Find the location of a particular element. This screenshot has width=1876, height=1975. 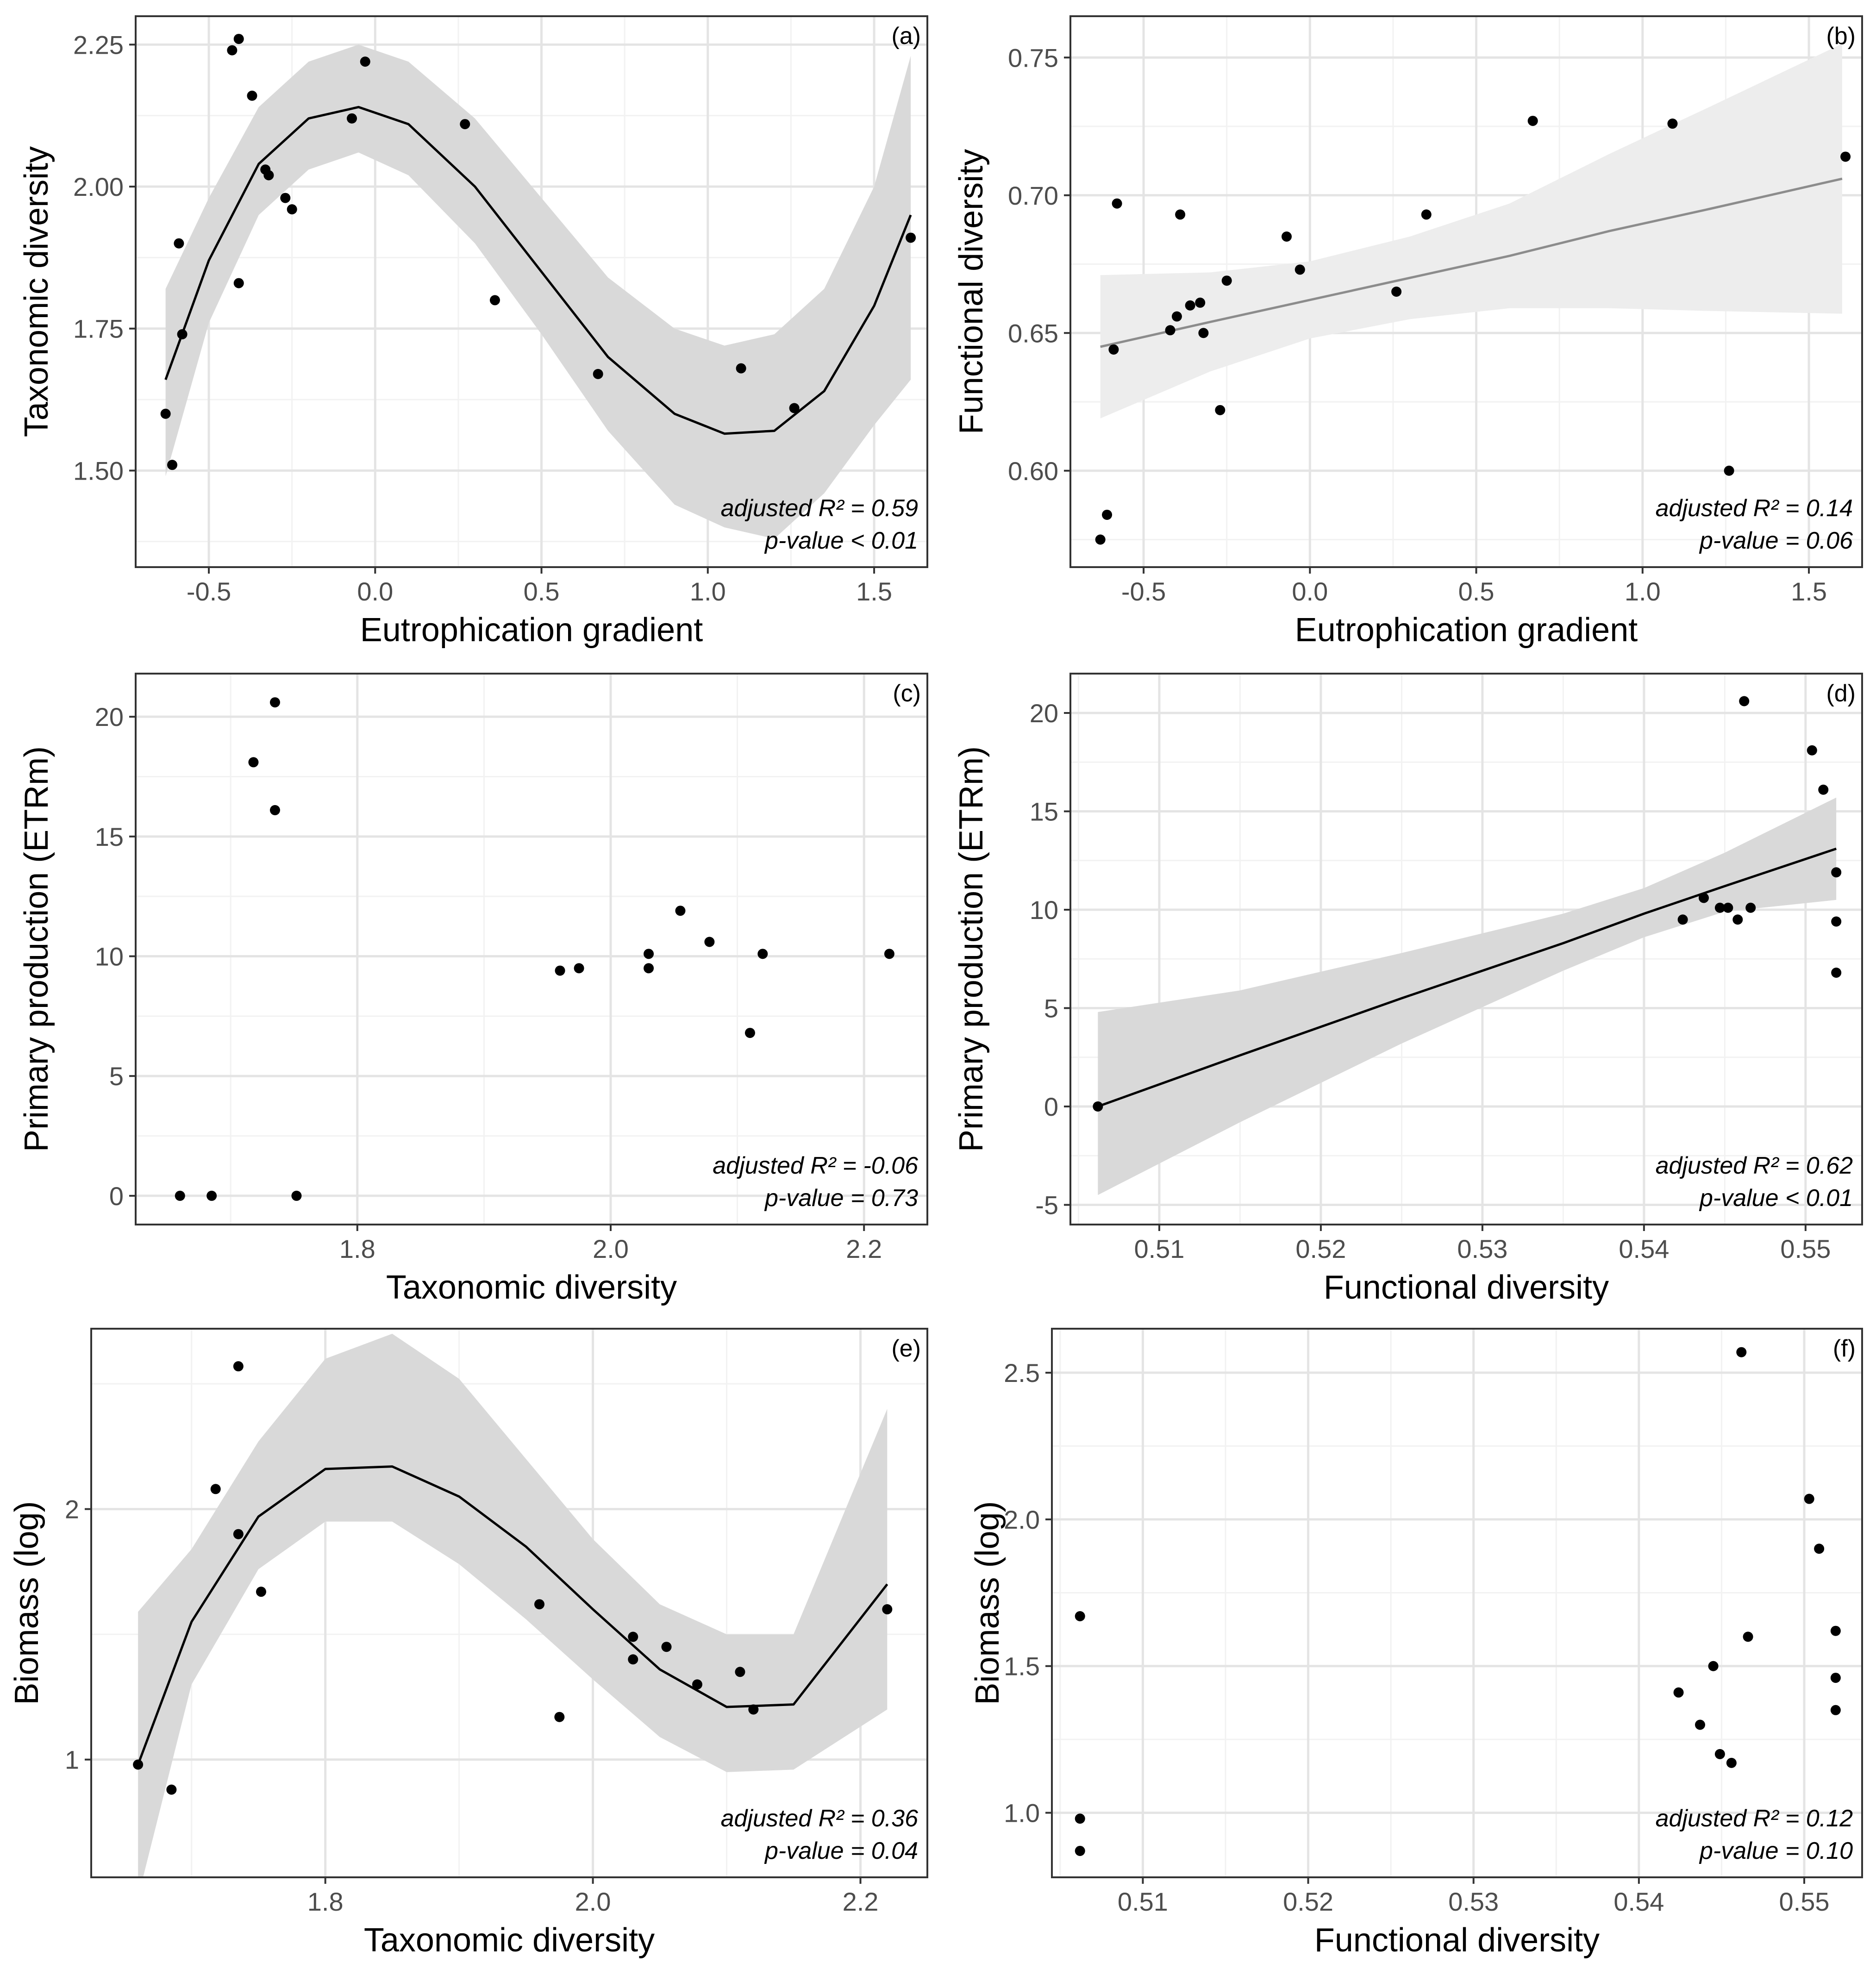

panel-label: (d) is located at coordinates (1841, 693).